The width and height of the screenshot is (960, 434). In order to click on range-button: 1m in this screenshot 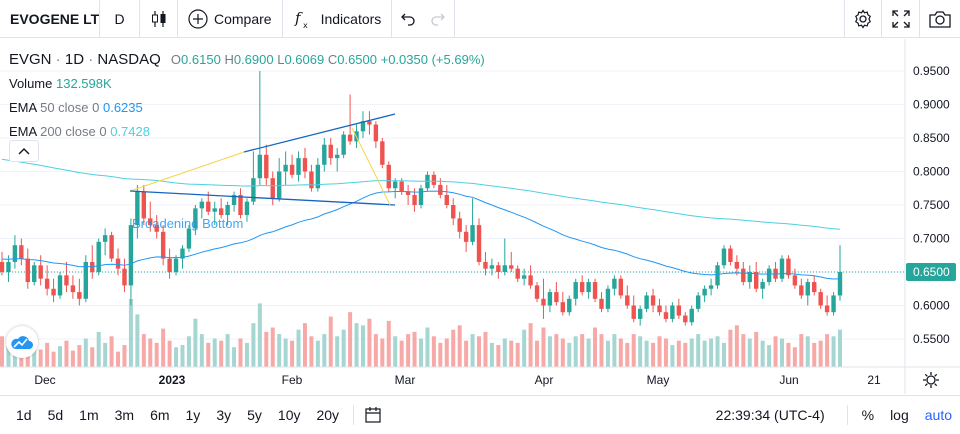, I will do `click(89, 414)`.